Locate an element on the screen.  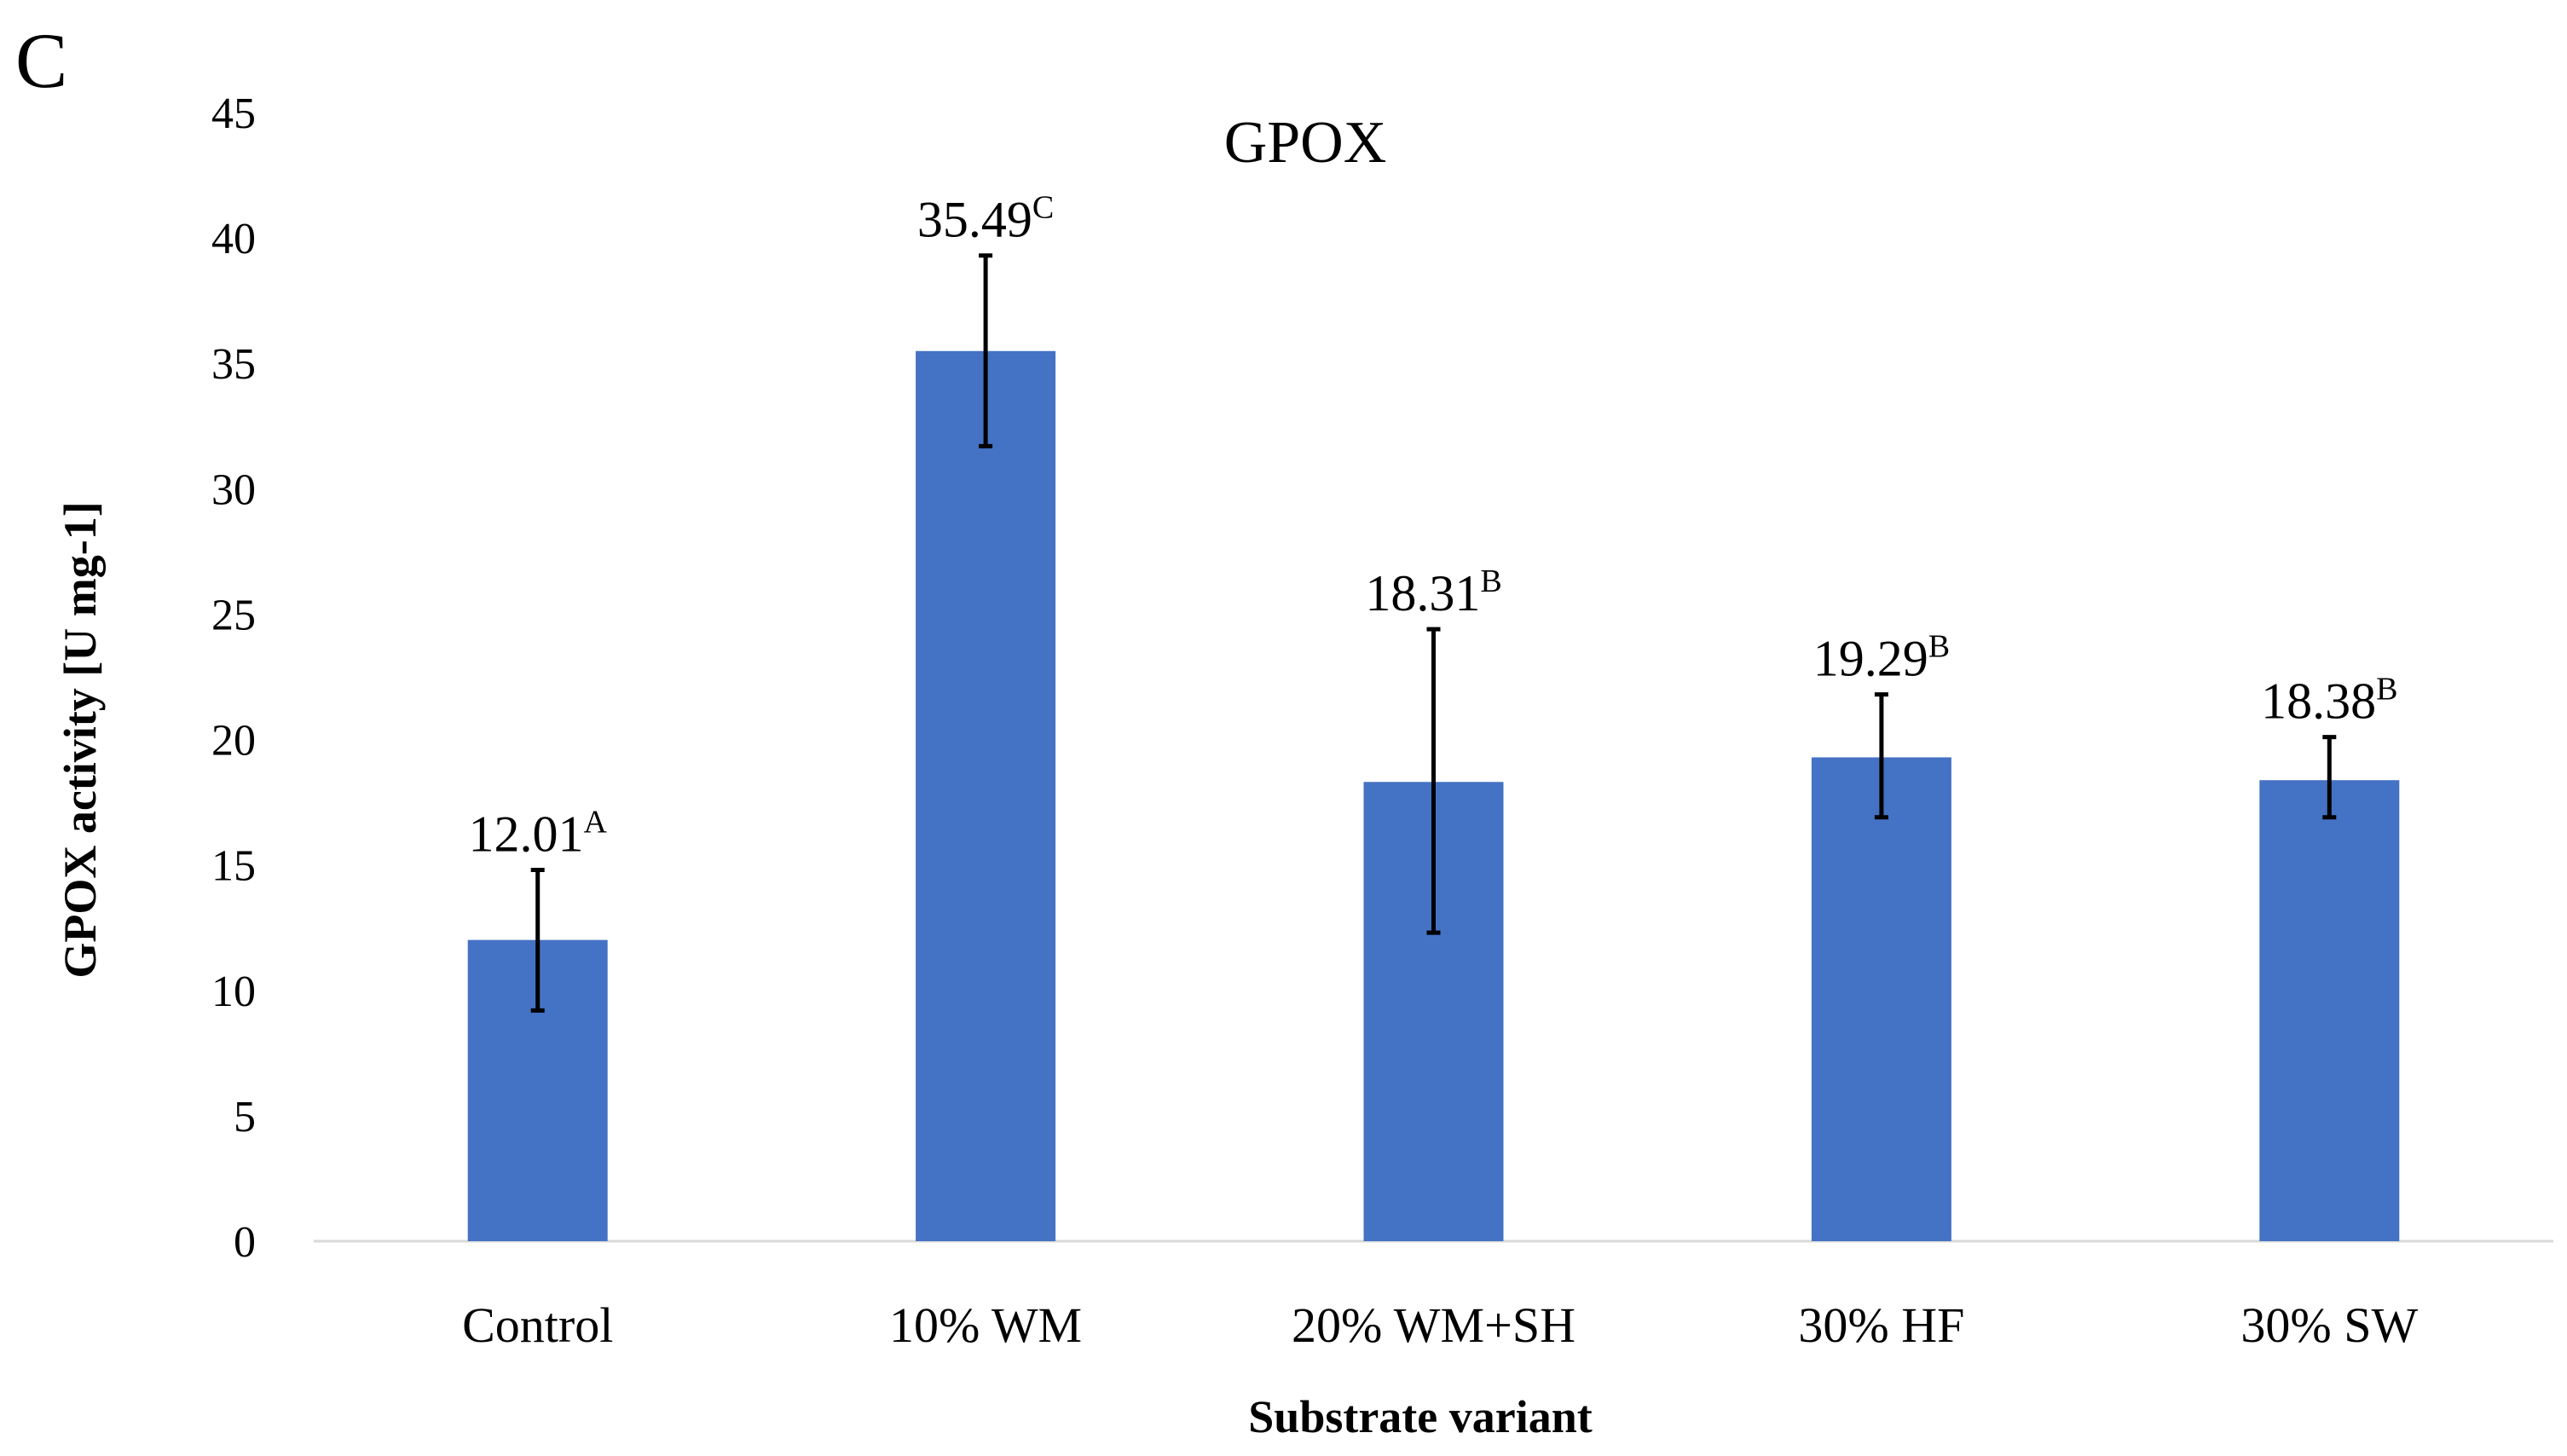
data-label: 19.29B is located at coordinates (1882, 658).